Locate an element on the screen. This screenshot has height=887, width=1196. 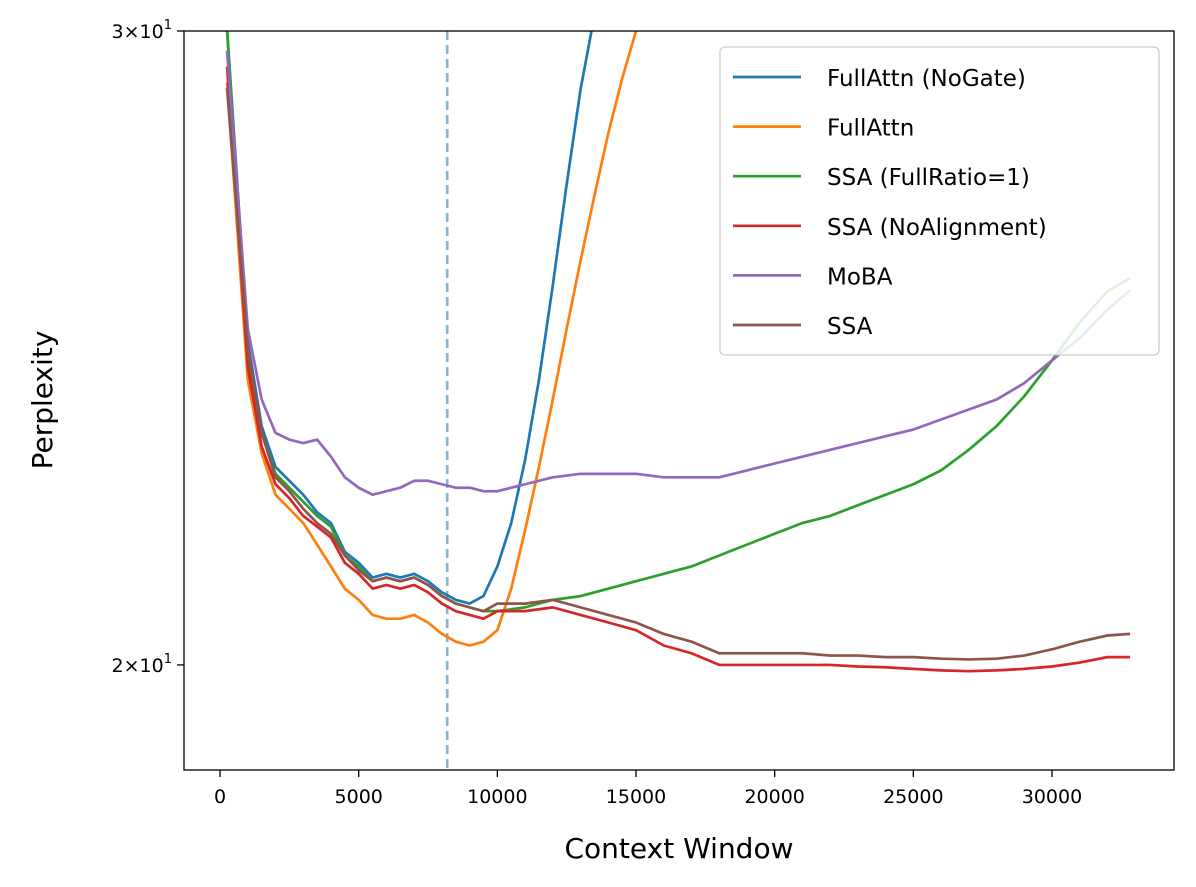
legend-label-4: MoBA is located at coordinates (860, 277).